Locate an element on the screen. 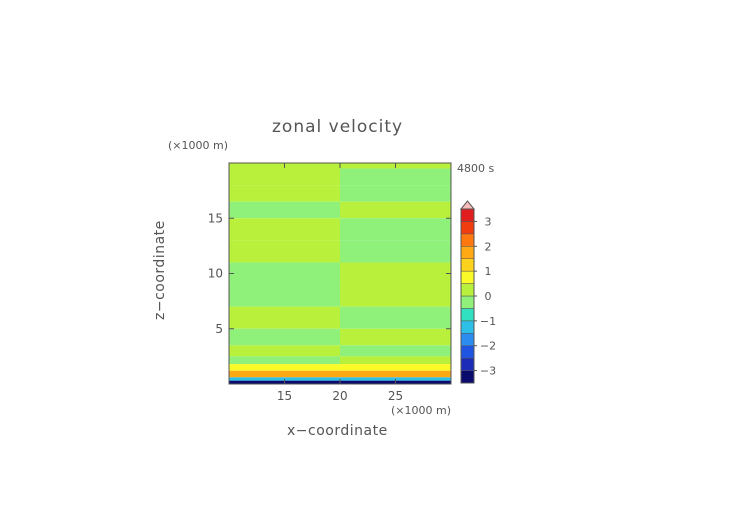 The width and height of the screenshot is (752, 532). y-unit-label: (×1000 m) is located at coordinates (198, 145).